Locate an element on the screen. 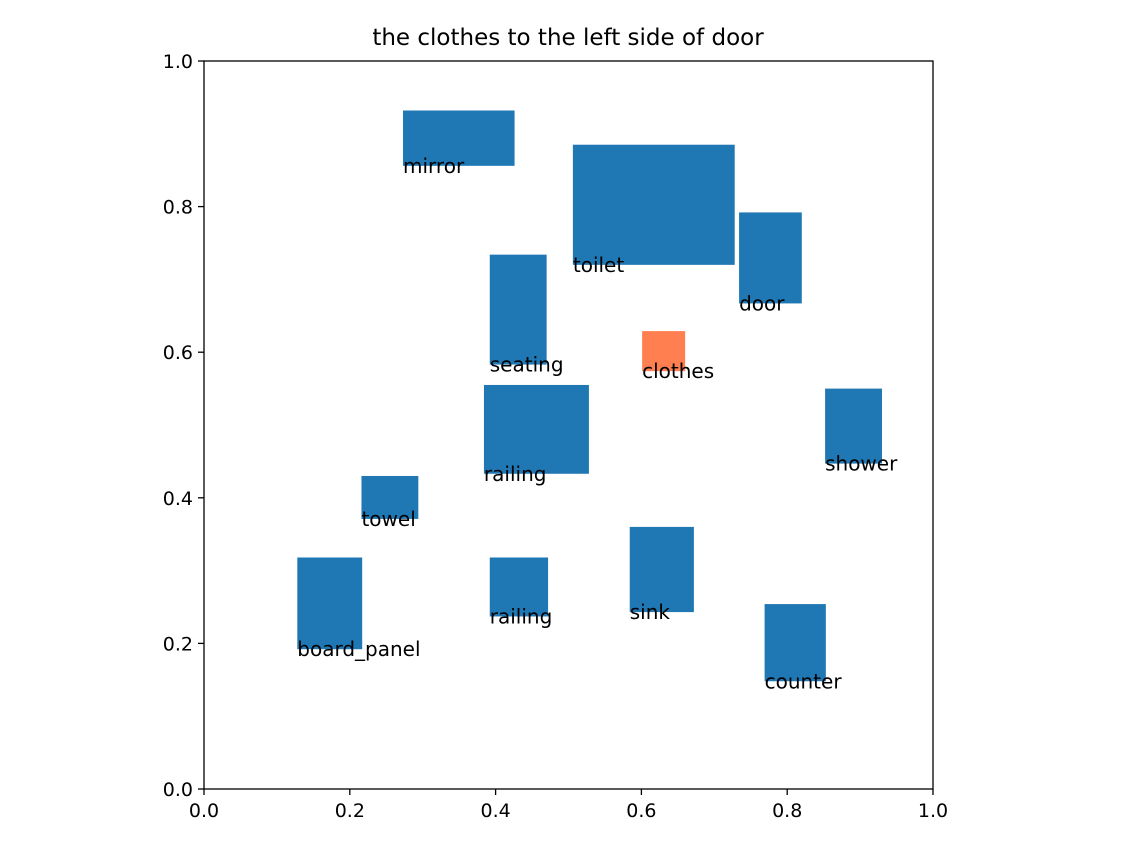  box-label-railing-9: railing is located at coordinates (521, 616).